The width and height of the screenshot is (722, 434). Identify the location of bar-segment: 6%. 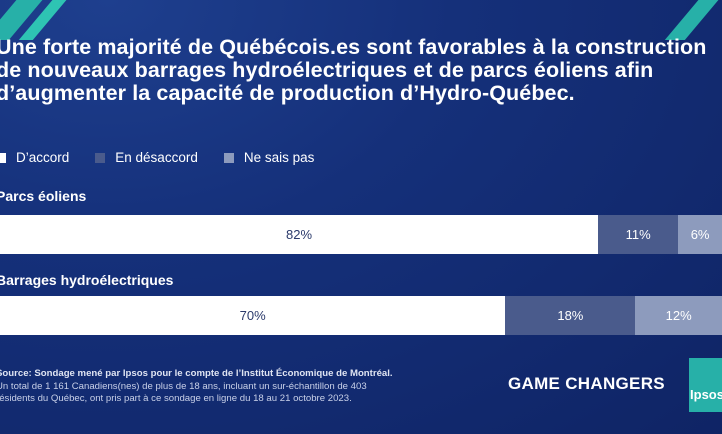
(700, 234).